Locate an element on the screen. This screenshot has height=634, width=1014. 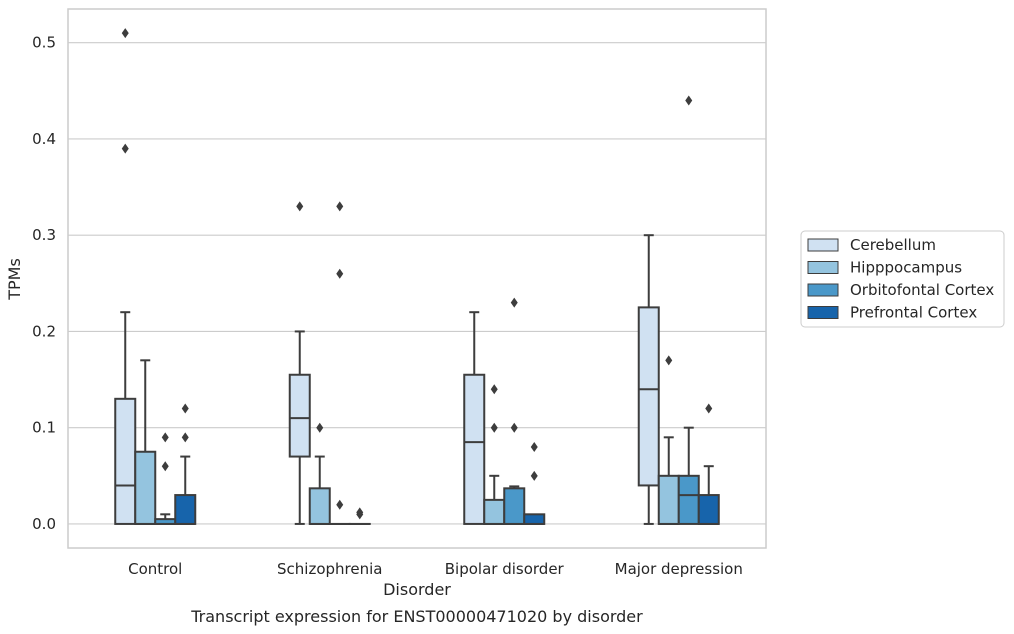
legend-label: Prefrontal Cortex is located at coordinates (913, 313).